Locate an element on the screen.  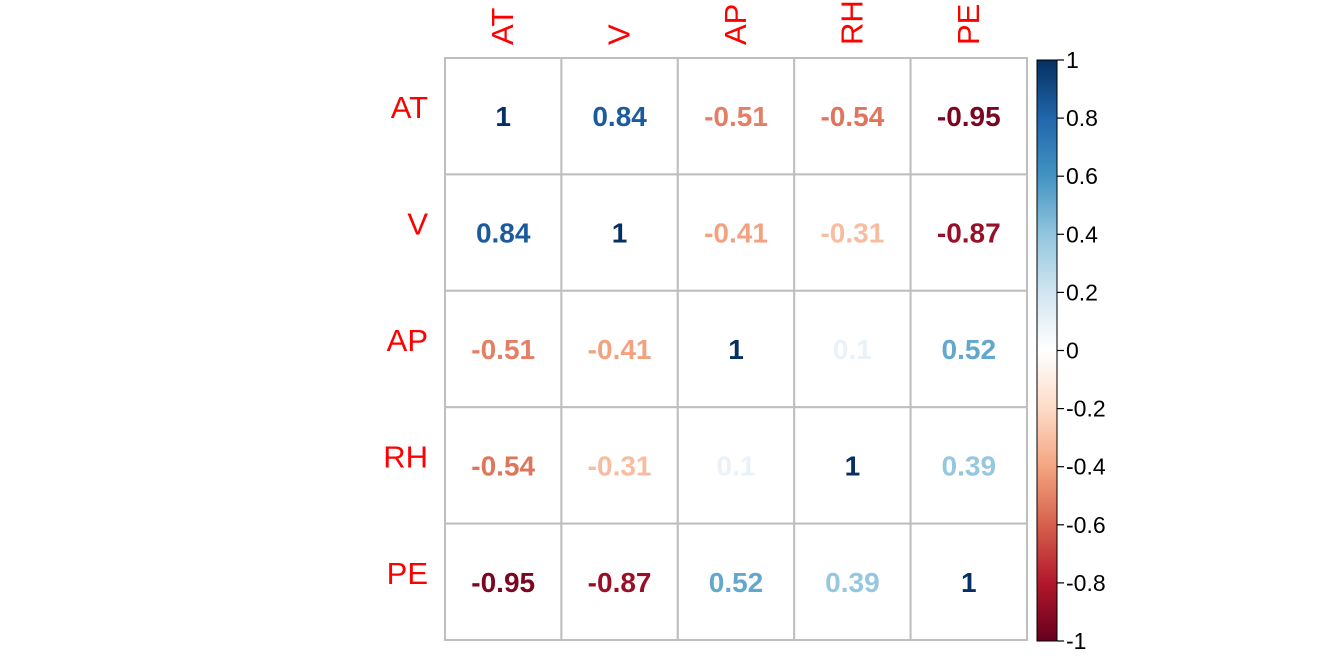
grid-cell-v-pe is located at coordinates (968, 232).